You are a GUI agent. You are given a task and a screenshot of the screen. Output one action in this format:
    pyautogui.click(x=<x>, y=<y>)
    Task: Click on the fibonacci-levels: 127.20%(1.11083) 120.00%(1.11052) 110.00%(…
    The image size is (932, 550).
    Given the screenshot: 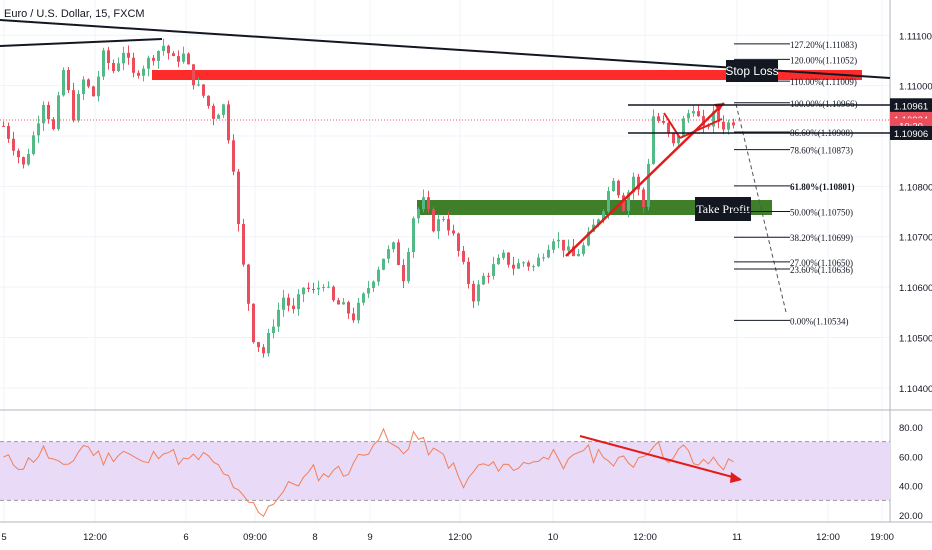 What is the action you would take?
    pyautogui.click(x=796, y=183)
    